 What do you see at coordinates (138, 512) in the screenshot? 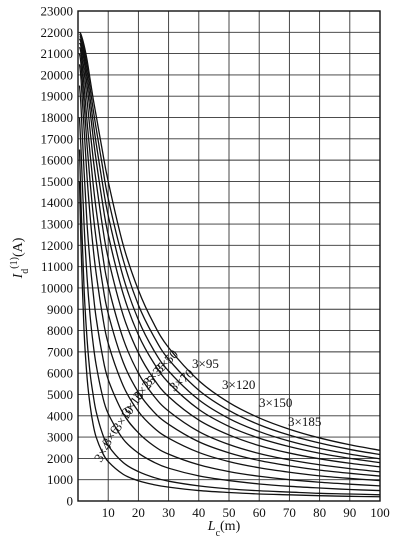
I see `x-tick-label: 20` at bounding box center [138, 512].